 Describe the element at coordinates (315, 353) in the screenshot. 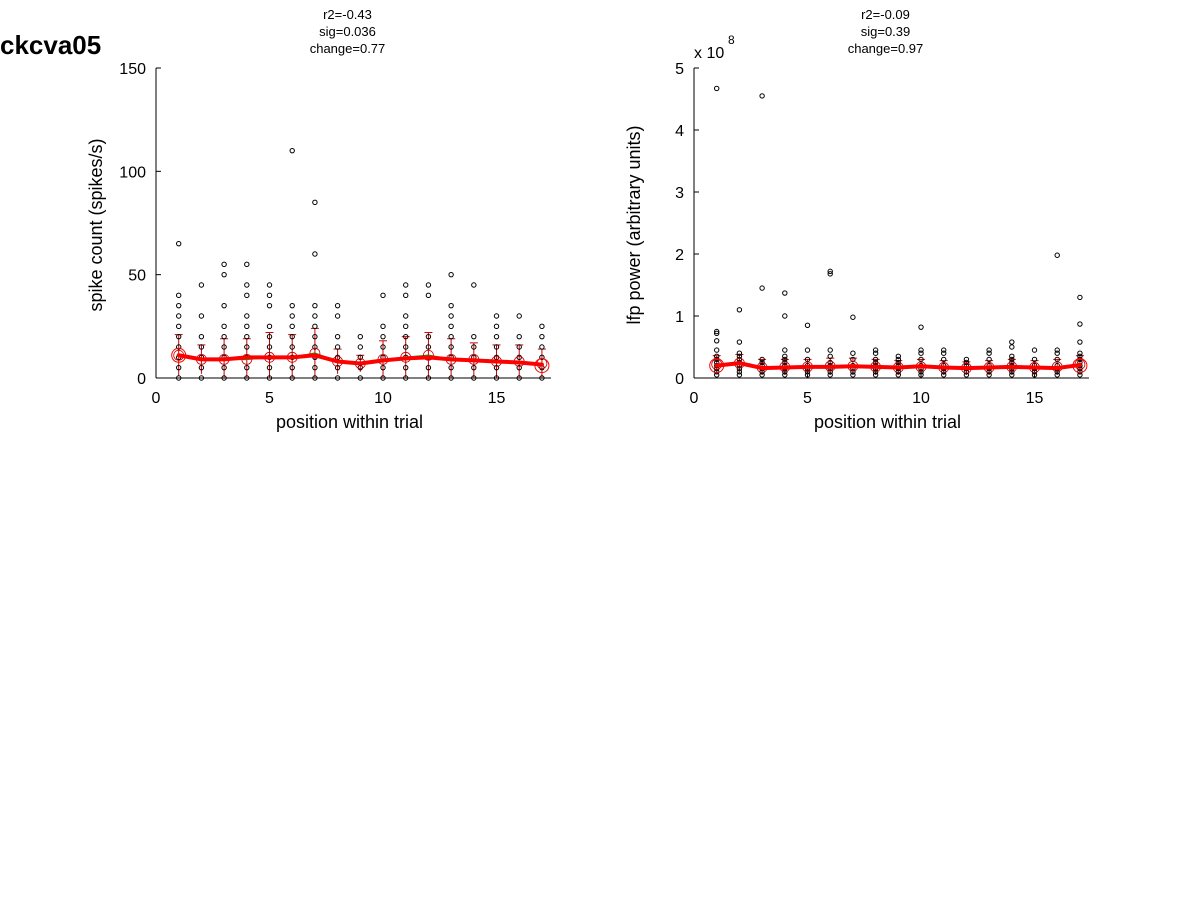

I see `mean-marker` at that location.